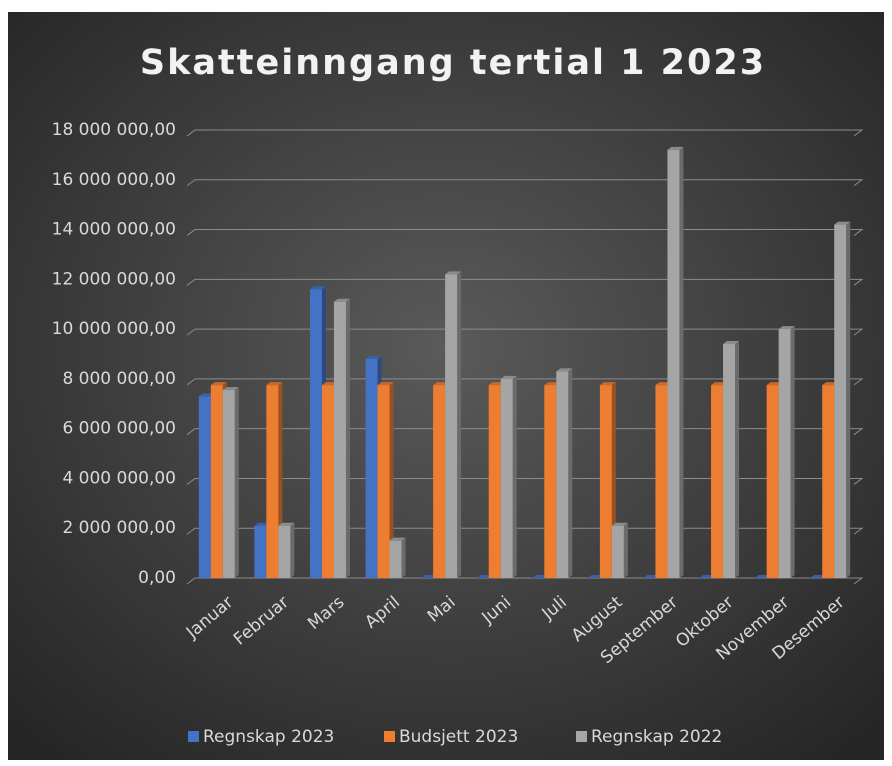 The image size is (892, 766). I want to click on y-tick-label: 4 000 000,00, so click(119, 478).